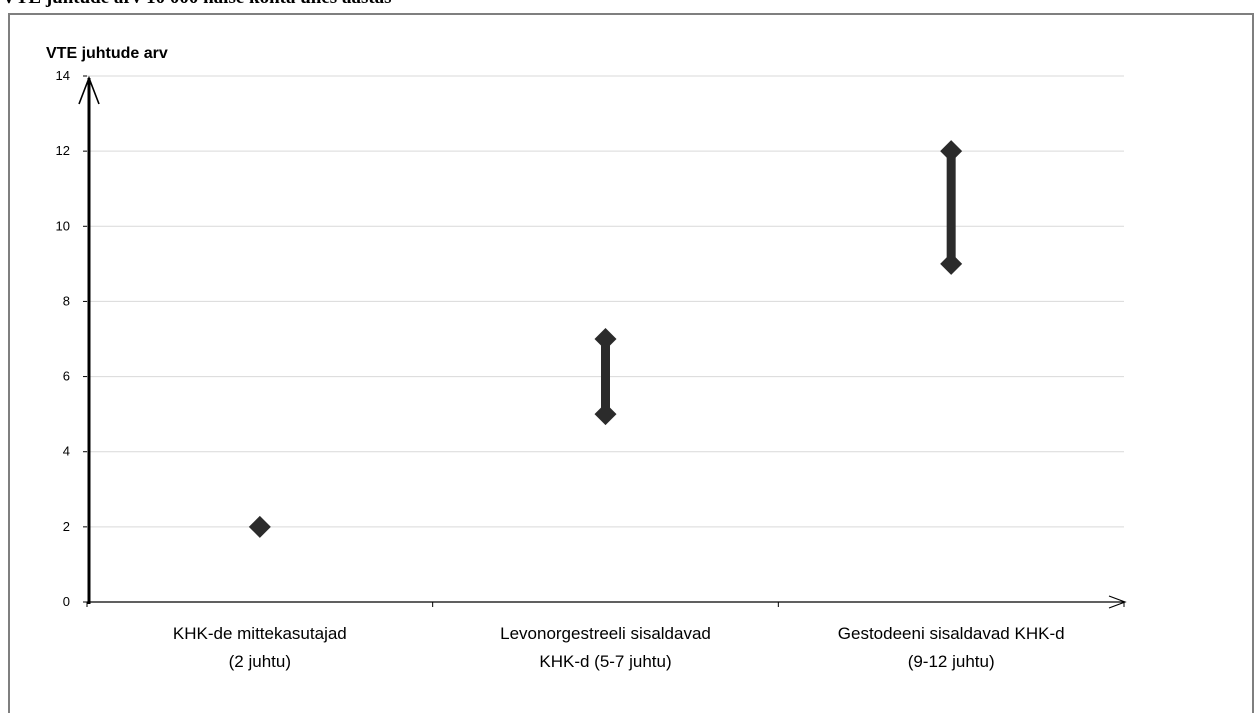 This screenshot has width=1256, height=713. I want to click on x-category-label: Gestodeeni sisaldavad KHK-d, so click(951, 633).